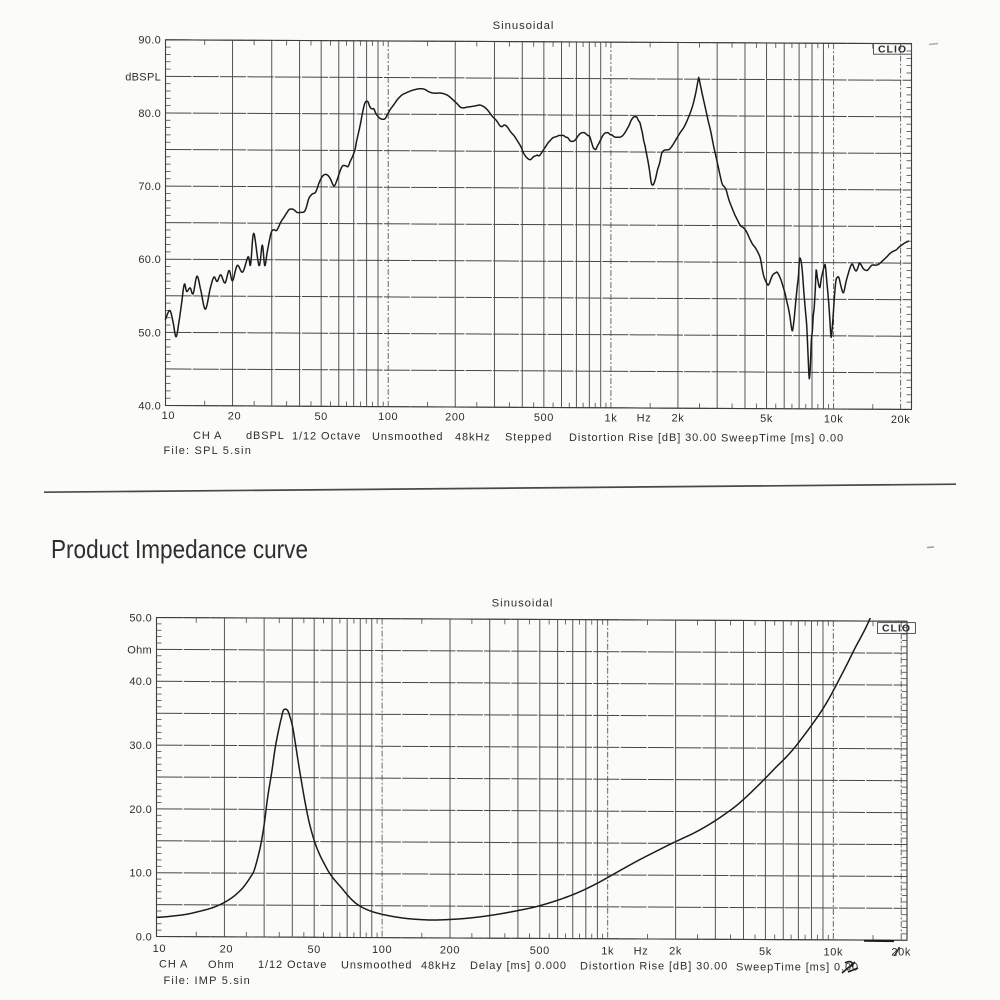  What do you see at coordinates (140, 874) in the screenshot?
I see `svg-text: 10.0` at bounding box center [140, 874].